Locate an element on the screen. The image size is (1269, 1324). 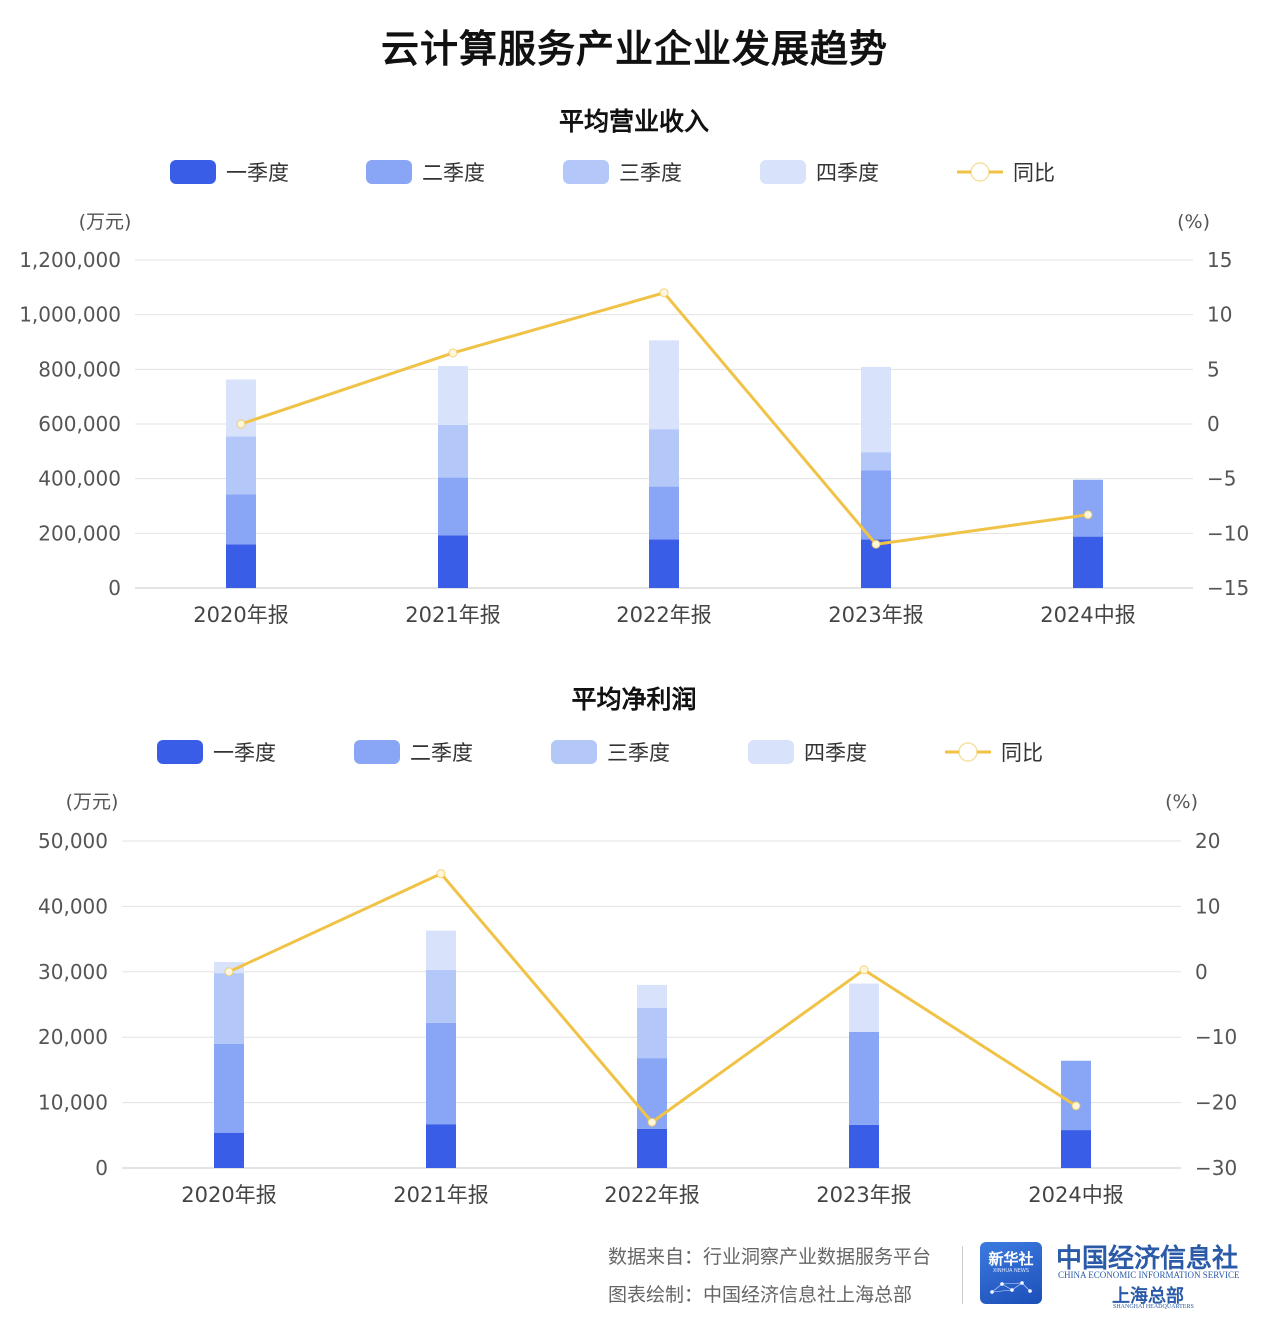
legend-label-yoy: 同比 is located at coordinates (1034, 173).